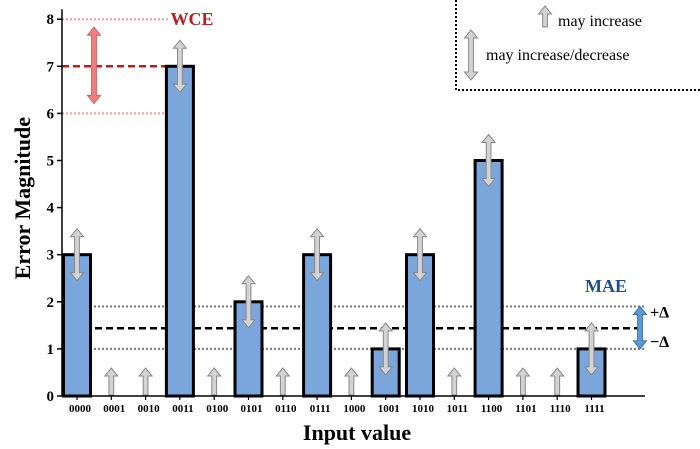  What do you see at coordinates (492, 409) in the screenshot?
I see `x-tick-label-1100: 1100` at bounding box center [492, 409].